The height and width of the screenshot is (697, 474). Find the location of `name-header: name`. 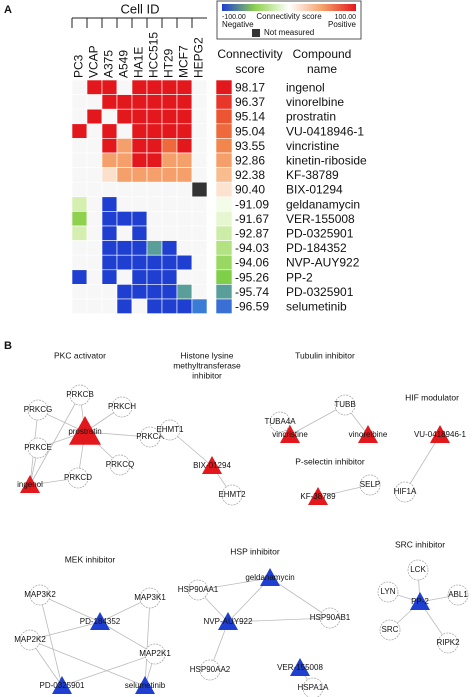

name-header: name is located at coordinates (322, 69).